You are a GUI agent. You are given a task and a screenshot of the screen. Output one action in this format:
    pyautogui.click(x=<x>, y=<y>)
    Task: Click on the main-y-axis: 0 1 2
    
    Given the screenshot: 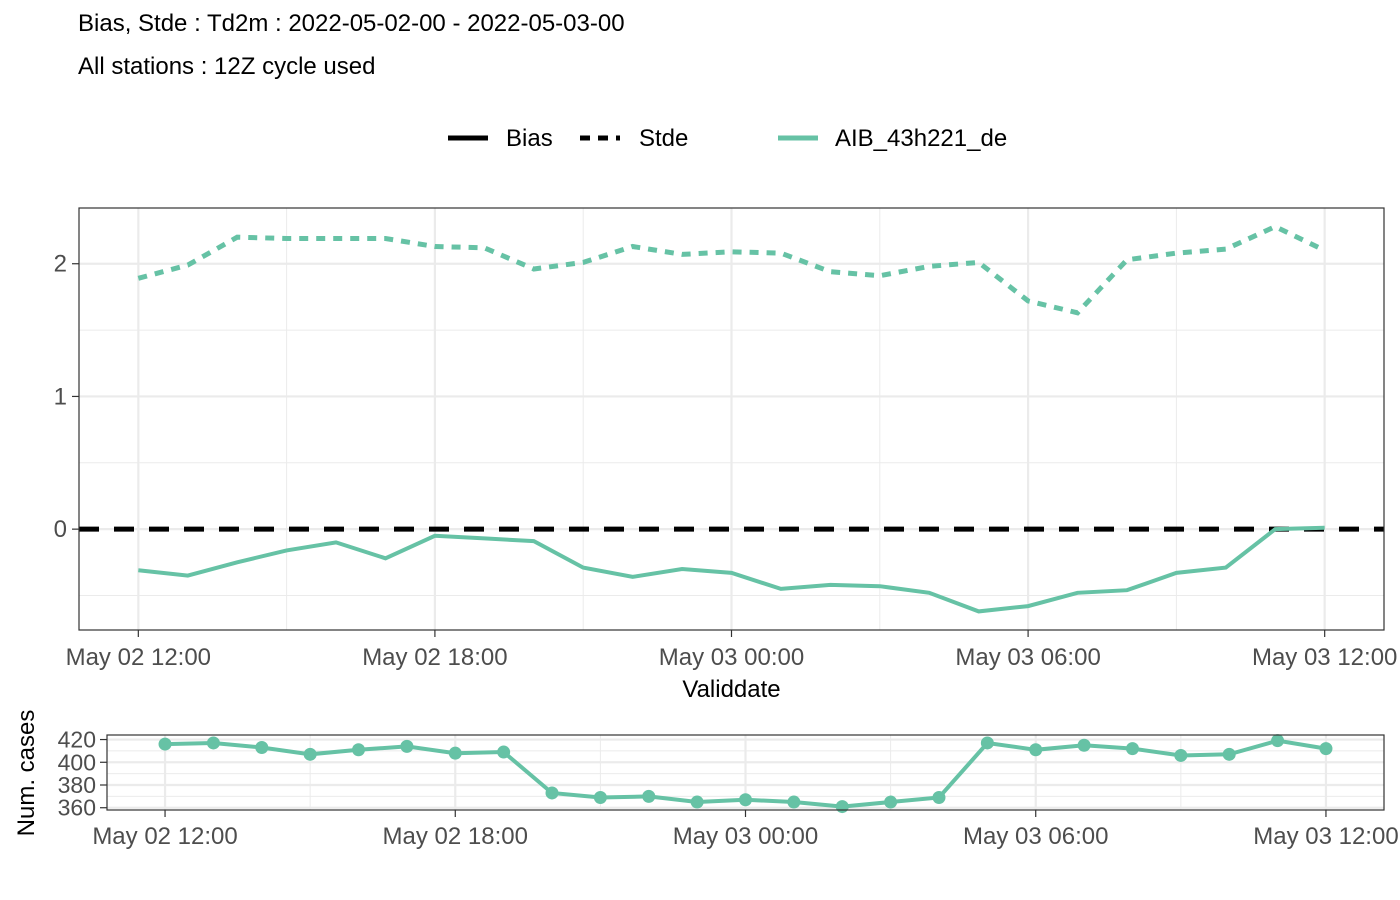 What is the action you would take?
    pyautogui.click(x=66, y=397)
    